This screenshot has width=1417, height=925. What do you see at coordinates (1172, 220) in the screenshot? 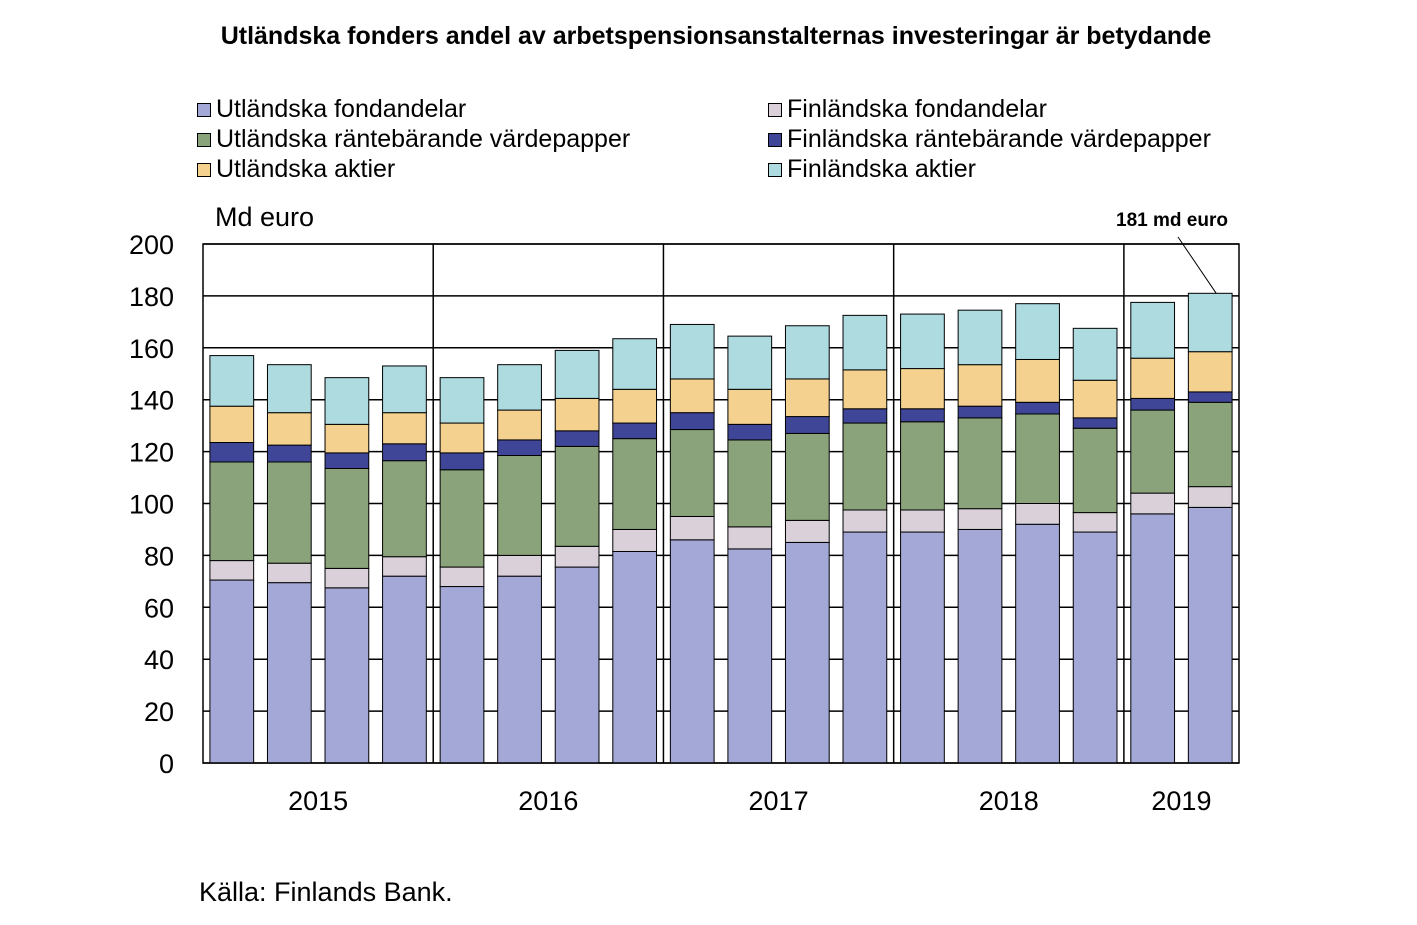
I see `total-annotation: 181 md euro` at bounding box center [1172, 220].